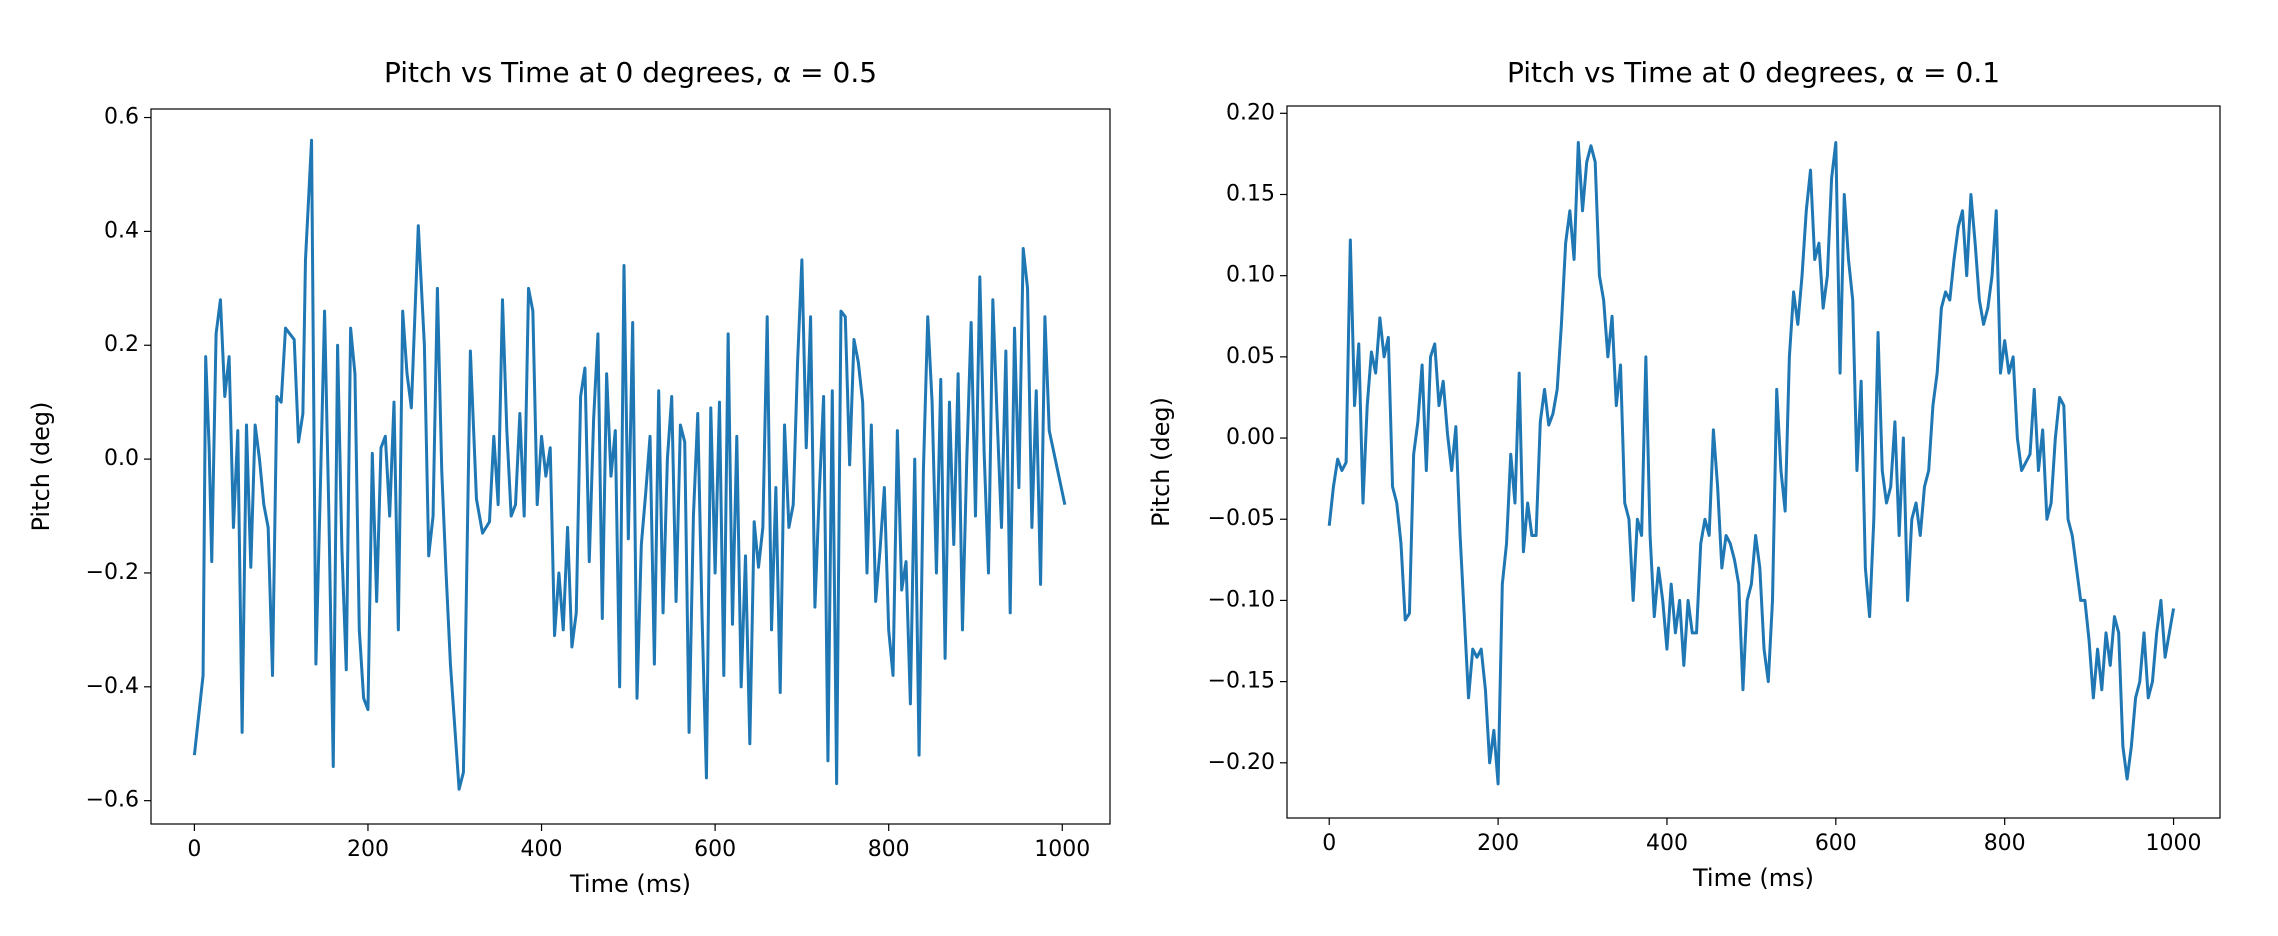 Image resolution: width=2278 pixels, height=936 pixels. What do you see at coordinates (121, 458) in the screenshot?
I see `y-tick-label: 0.0` at bounding box center [121, 458].